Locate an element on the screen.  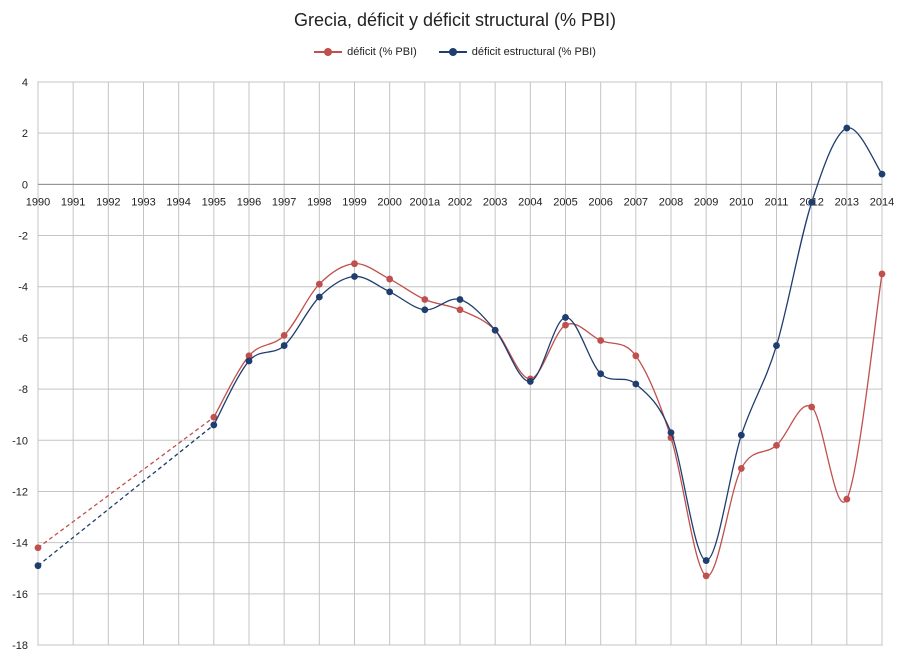
series-0-gap-connector is located at coordinates (126, 482).